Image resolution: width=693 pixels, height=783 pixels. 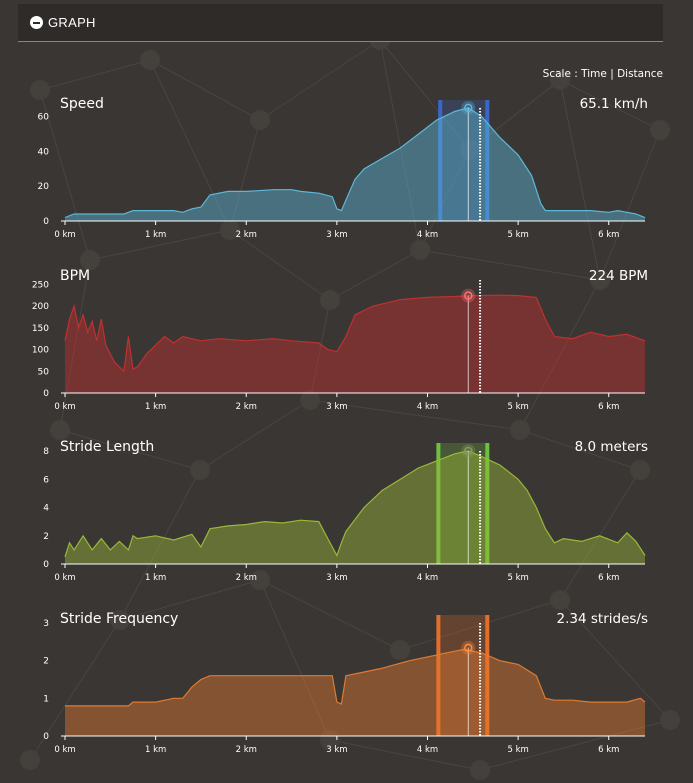 I want to click on y-tick-label: 0, so click(x=46, y=737).